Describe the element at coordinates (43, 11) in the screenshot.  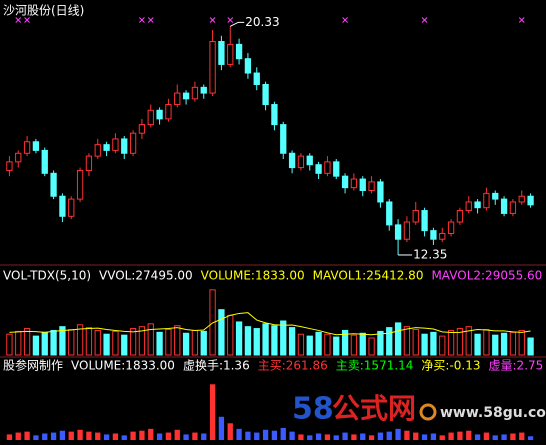
I see `chart-title: 沙河股份(日线)` at that location.